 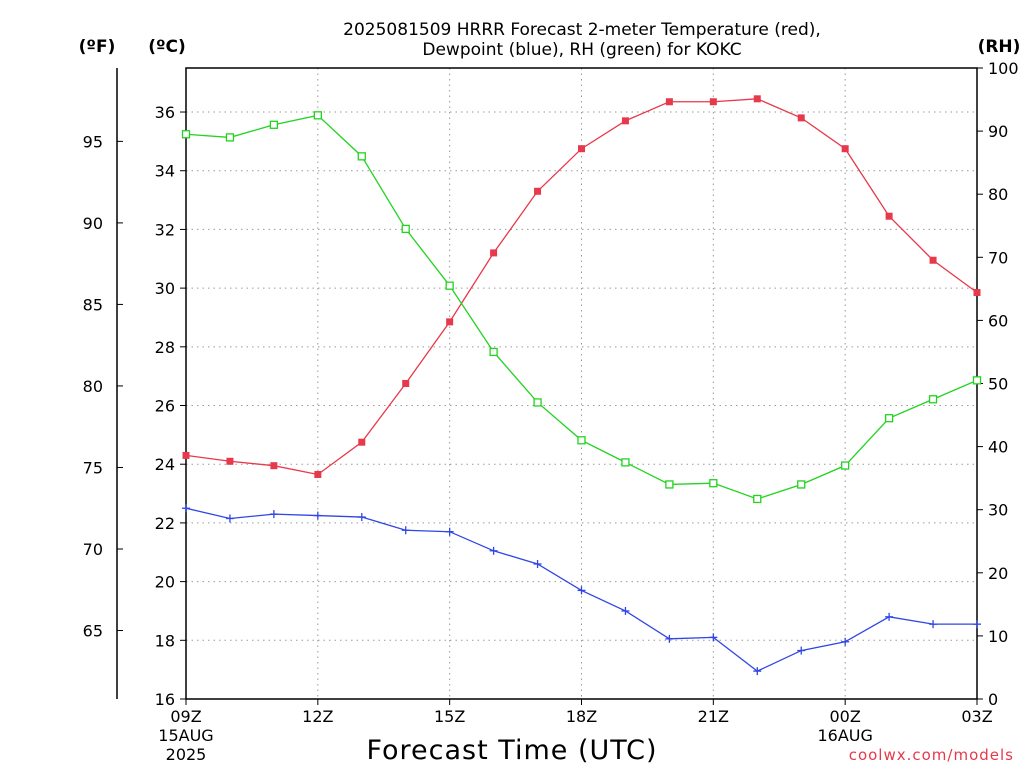 I want to click on rh-tick-label: 90, so click(x=998, y=131).